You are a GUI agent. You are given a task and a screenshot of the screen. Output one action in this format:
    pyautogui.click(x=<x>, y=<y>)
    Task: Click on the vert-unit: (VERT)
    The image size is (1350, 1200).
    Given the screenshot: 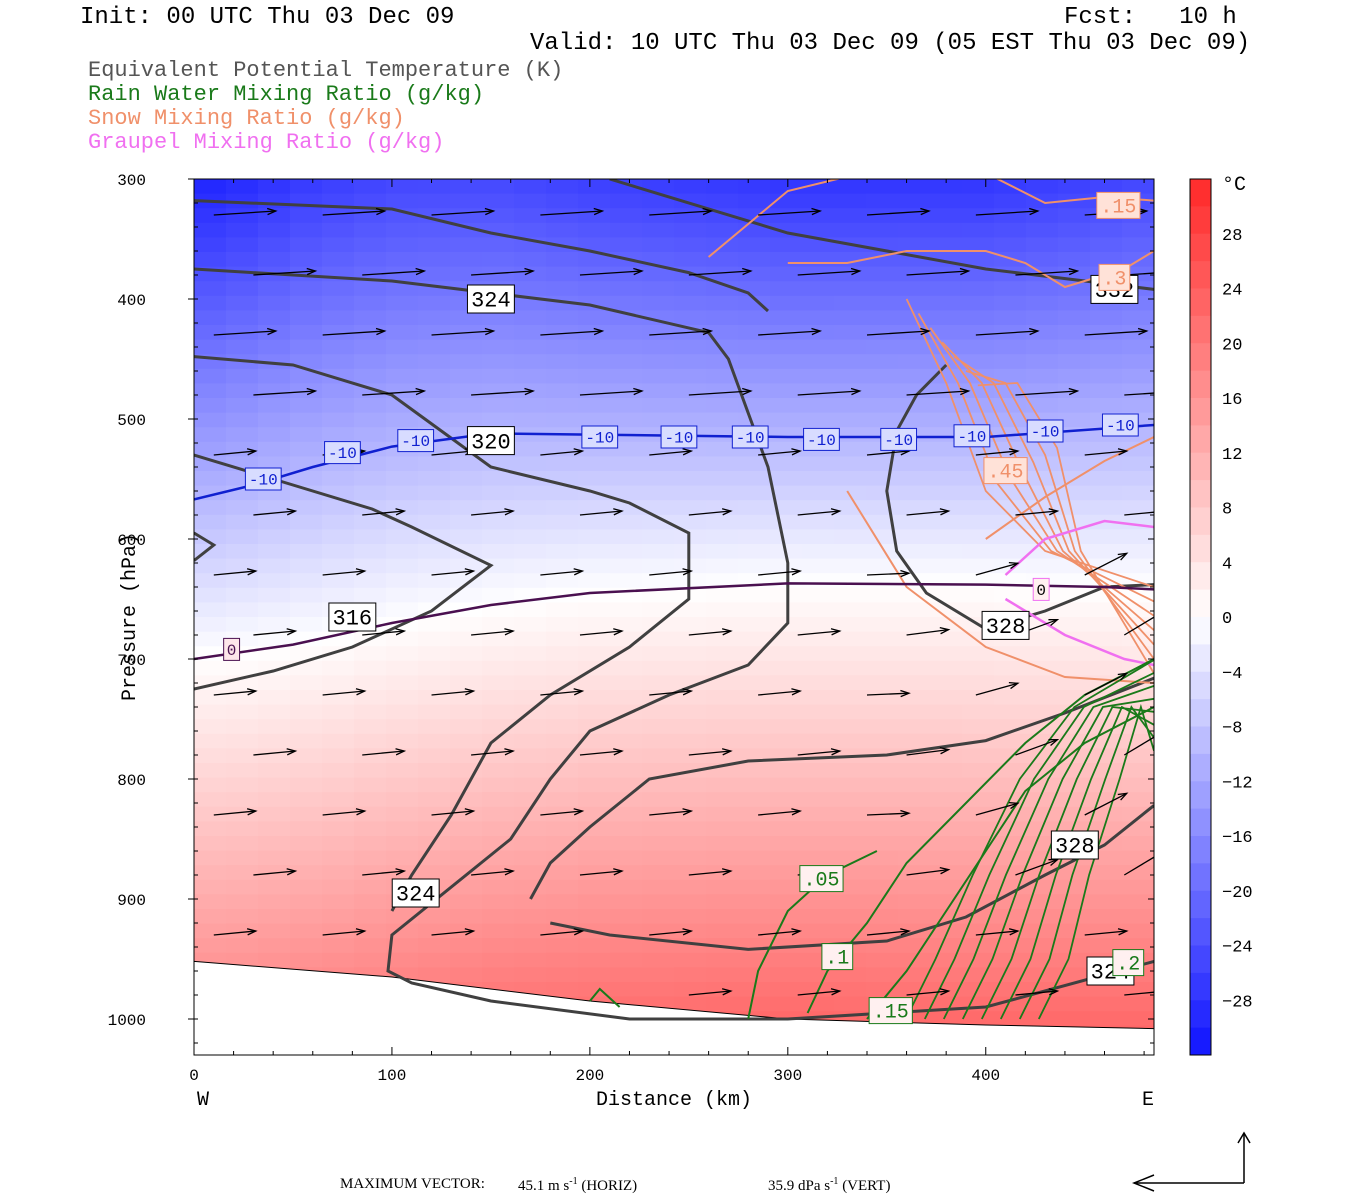 What is the action you would take?
    pyautogui.click(x=864, y=1186)
    